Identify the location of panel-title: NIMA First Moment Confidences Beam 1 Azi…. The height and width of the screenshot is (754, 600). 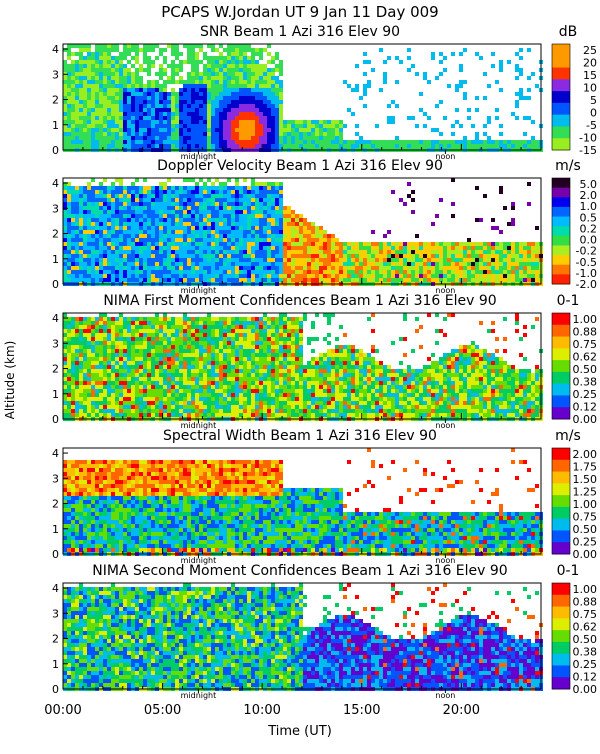
(299, 301).